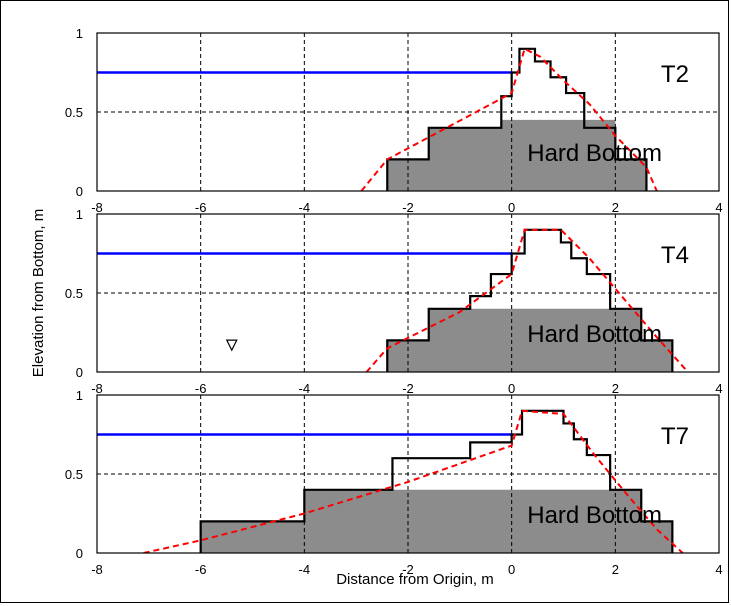 The height and width of the screenshot is (606, 731). Describe the element at coordinates (415, 579) in the screenshot. I see `x-axis-title: Distance from Origin, m` at that location.